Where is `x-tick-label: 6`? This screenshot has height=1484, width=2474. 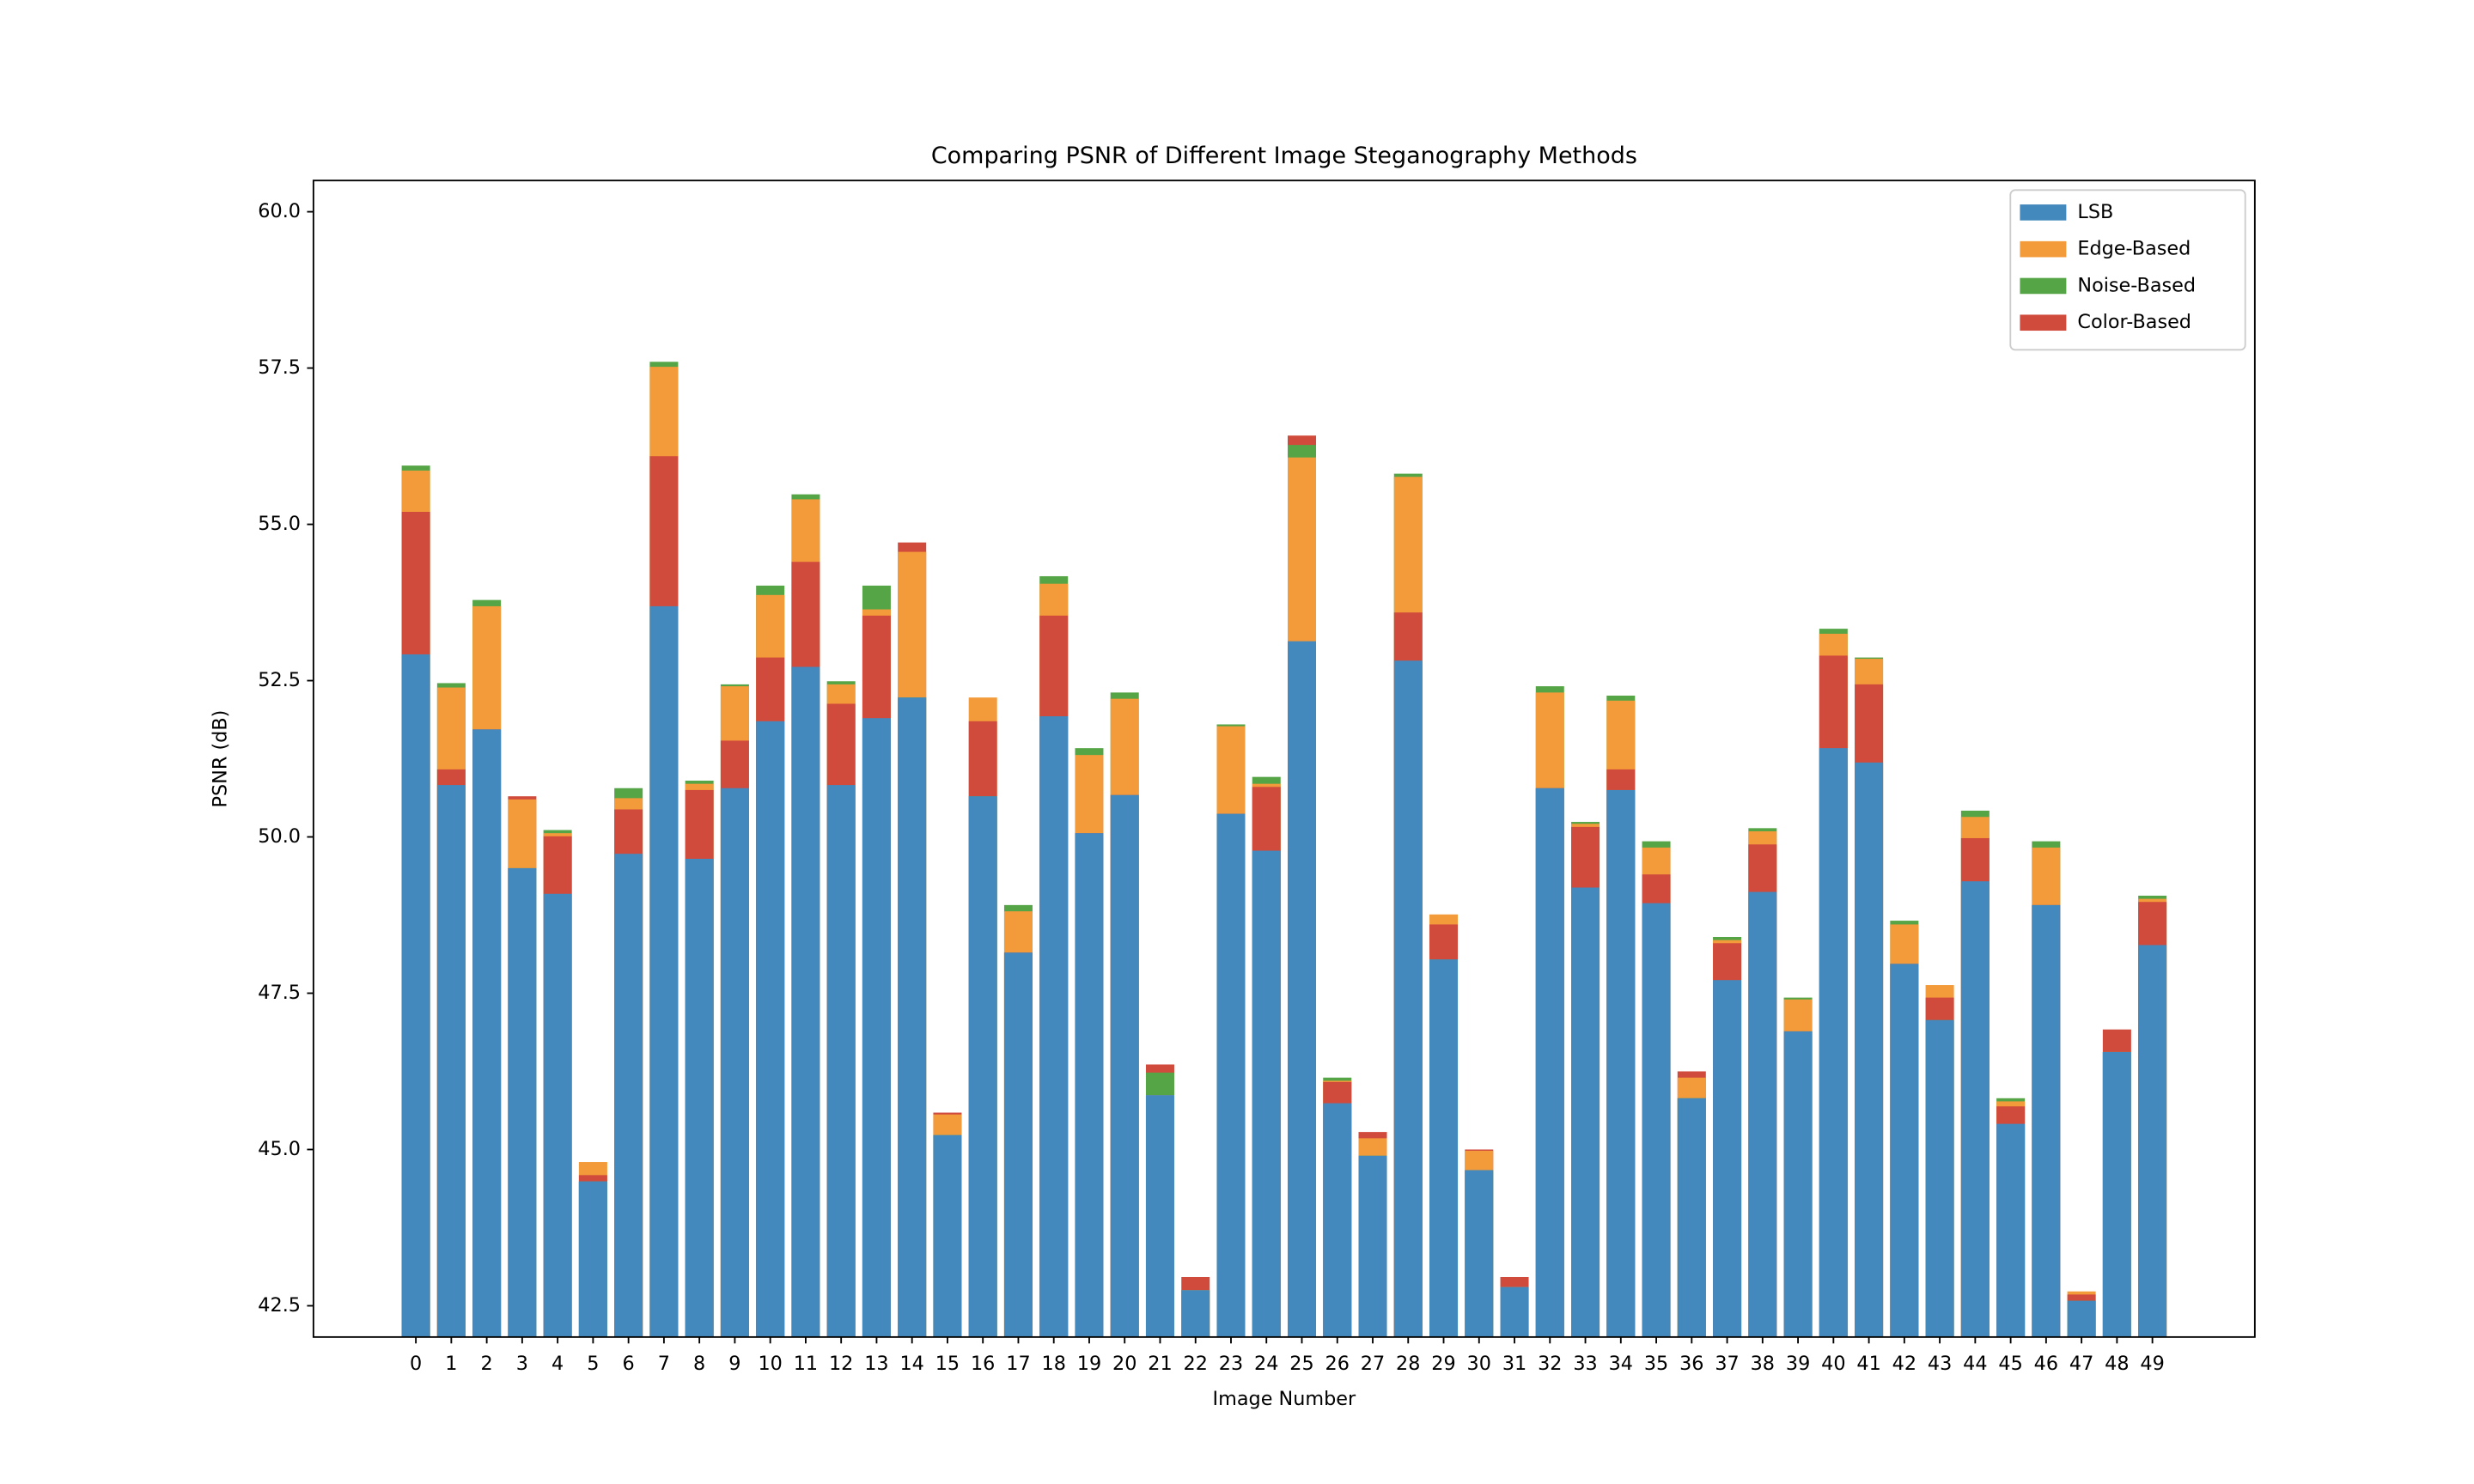
x-tick-label: 6 is located at coordinates (629, 1364).